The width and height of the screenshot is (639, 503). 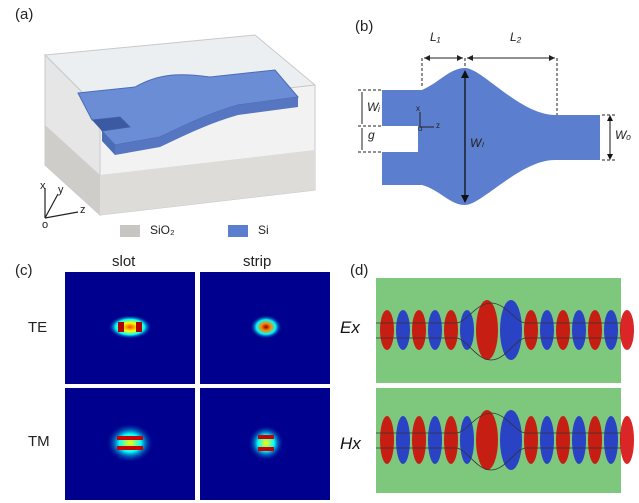 I want to click on axis-o-label: o, so click(x=45, y=225).